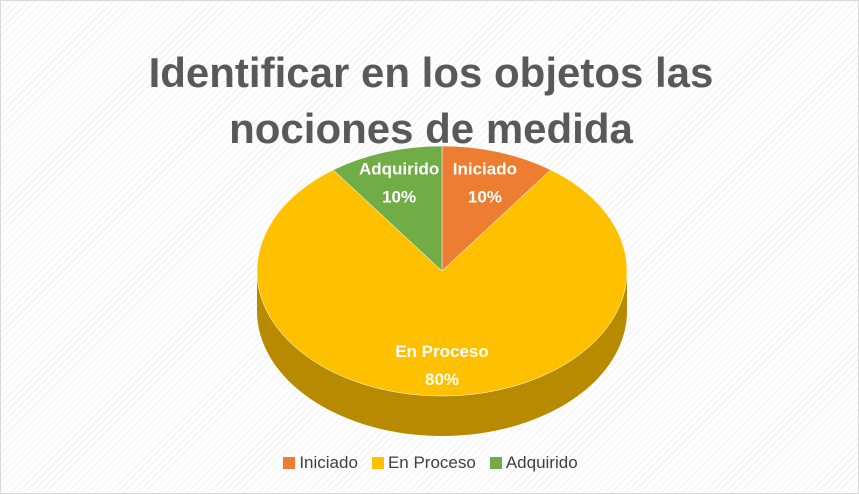 The height and width of the screenshot is (495, 859). Describe the element at coordinates (485, 168) in the screenshot. I see `slice-category-label: Iniciado` at that location.